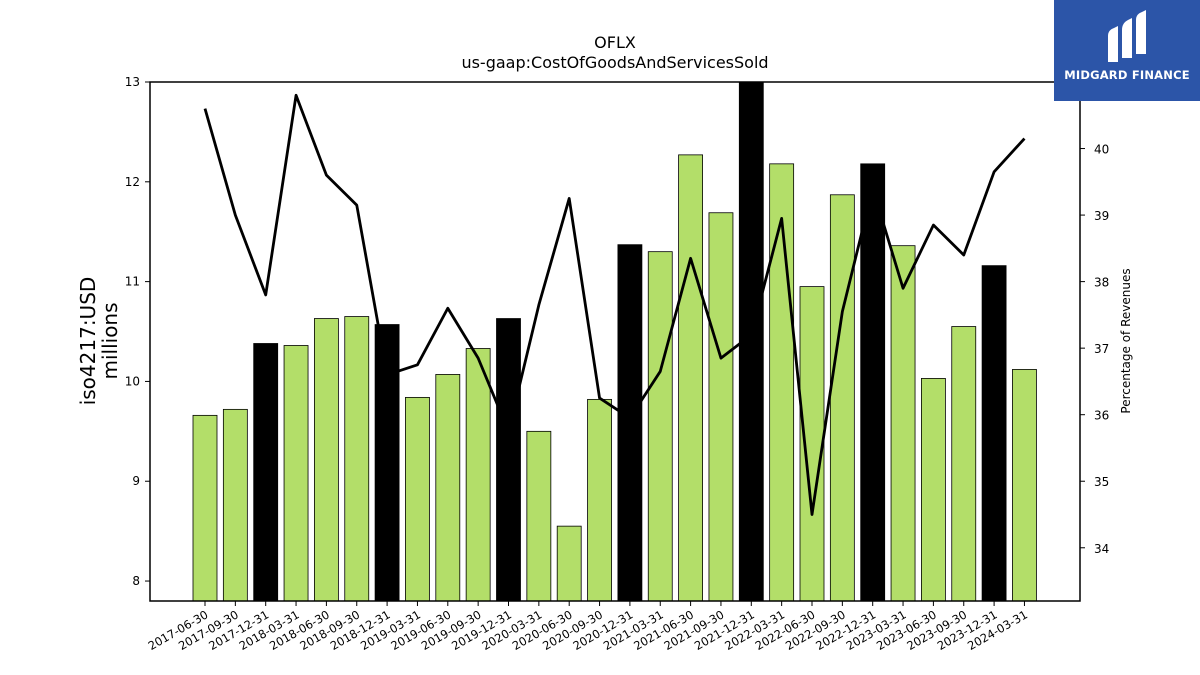 The width and height of the screenshot is (1200, 675). I want to click on right-tick-label: 34, so click(1101, 549).